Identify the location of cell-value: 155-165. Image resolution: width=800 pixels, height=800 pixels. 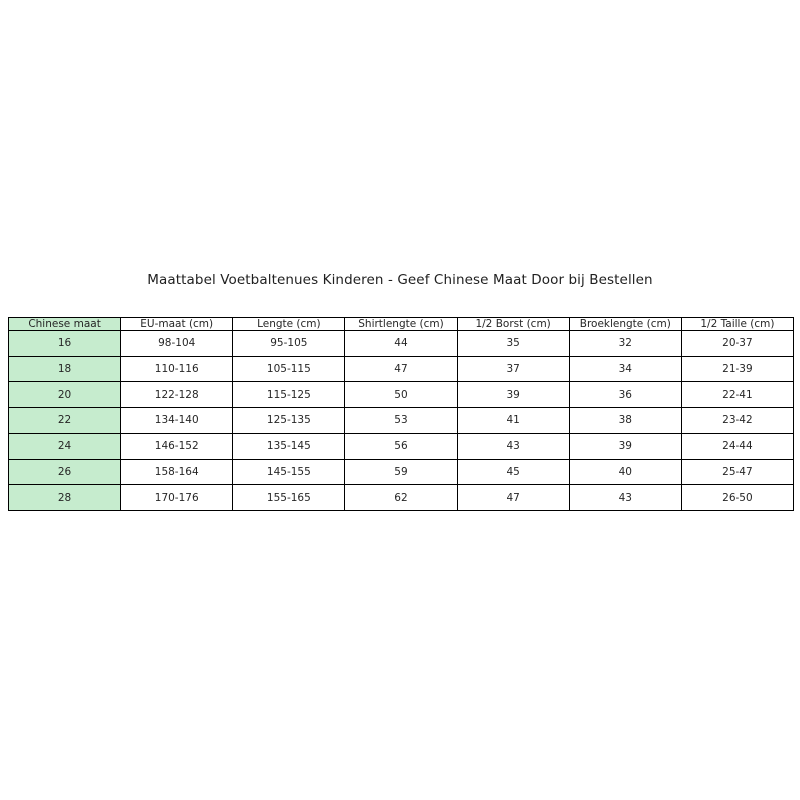
(289, 497).